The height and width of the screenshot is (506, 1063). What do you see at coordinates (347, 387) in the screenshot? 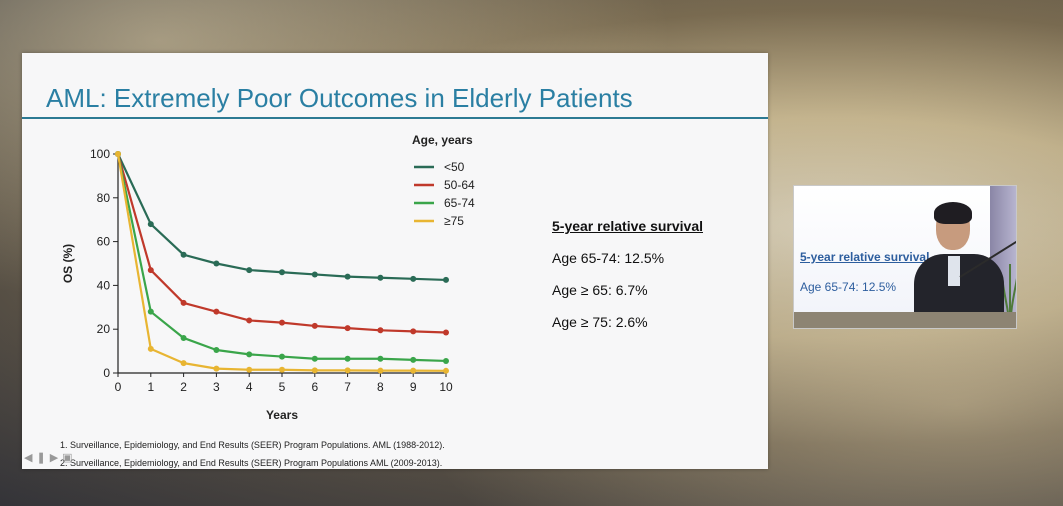
I see `x-tick-label: 7` at bounding box center [347, 387].